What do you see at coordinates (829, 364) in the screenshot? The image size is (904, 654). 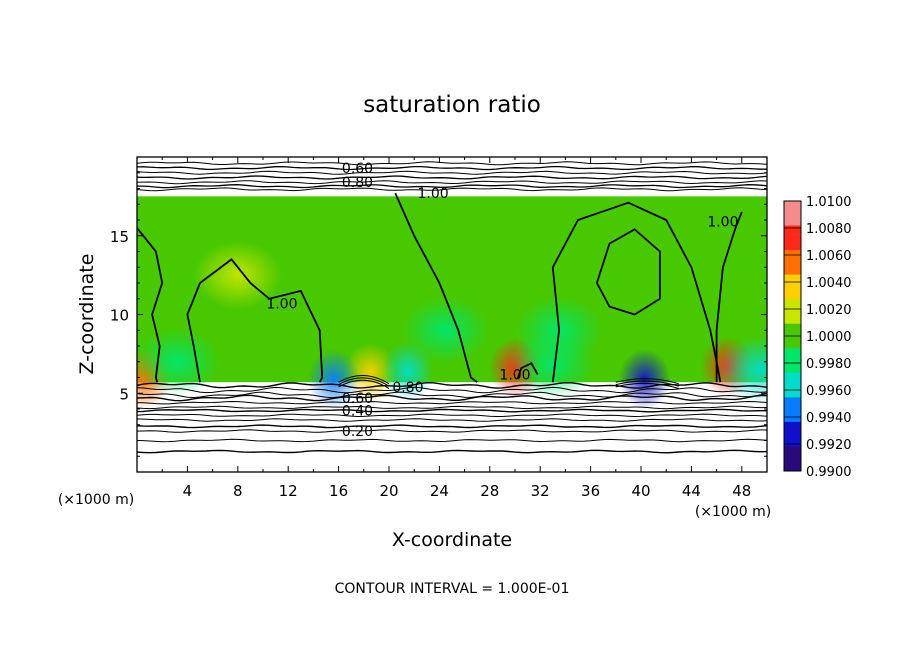 I see `colorbar-label: 0.9980` at bounding box center [829, 364].